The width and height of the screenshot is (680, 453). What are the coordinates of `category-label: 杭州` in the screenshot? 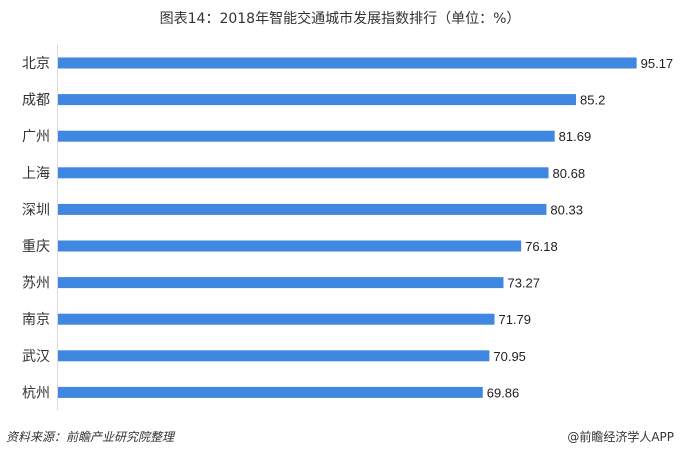 It's located at (36, 393).